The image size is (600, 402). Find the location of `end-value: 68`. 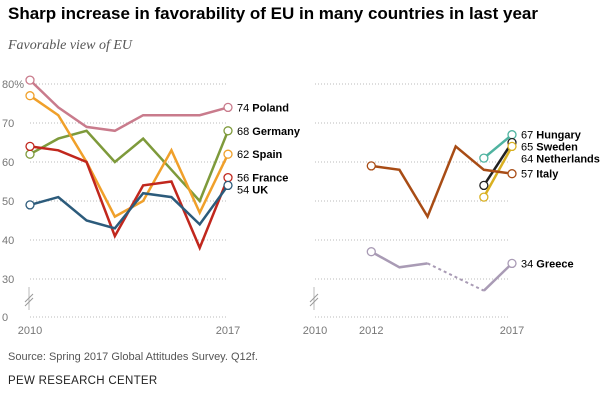

end-value: 68 is located at coordinates (244, 132).